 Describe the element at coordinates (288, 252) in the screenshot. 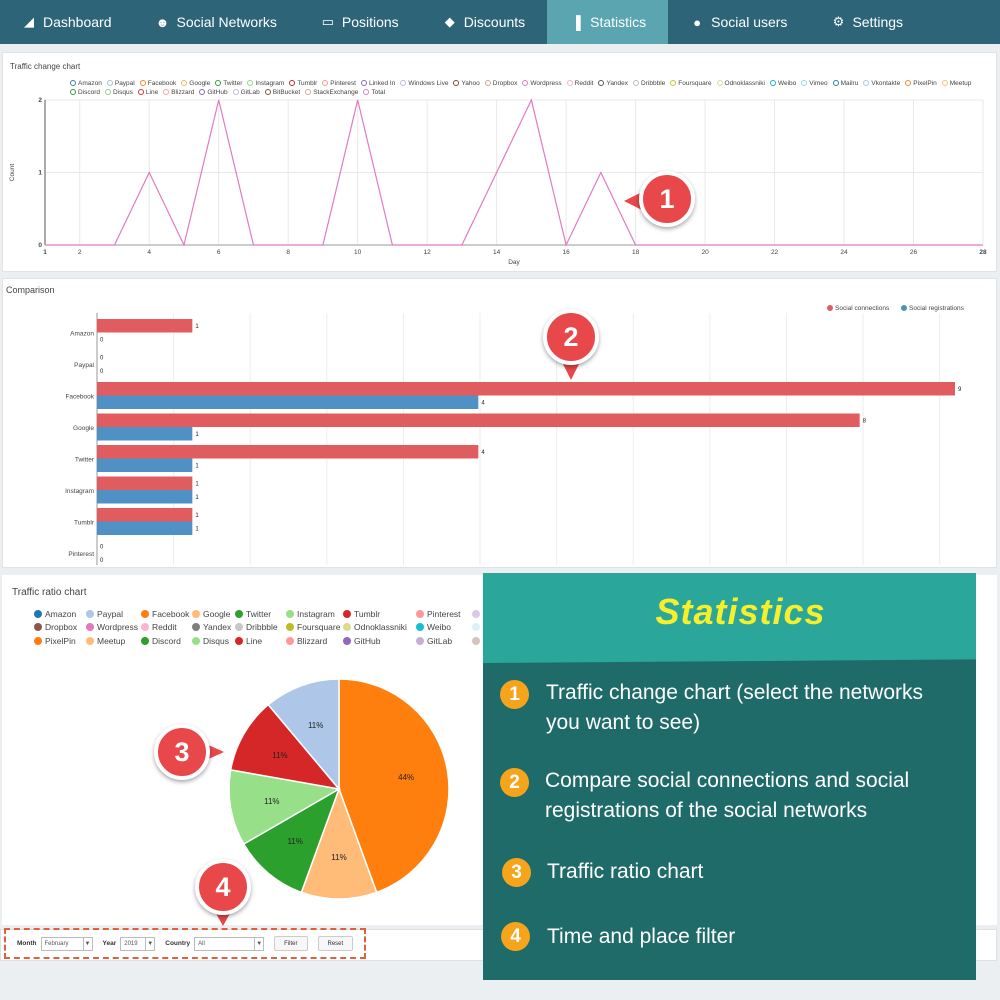

I see `x-tick-label: 8` at that location.